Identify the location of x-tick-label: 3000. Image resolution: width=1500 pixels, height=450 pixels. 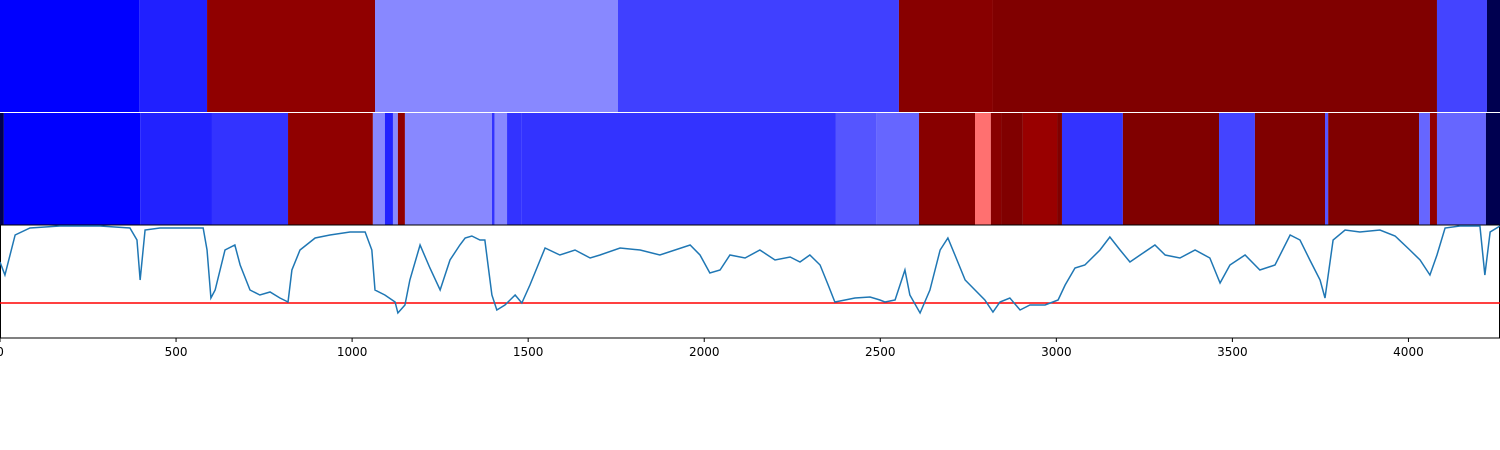
(1056, 352).